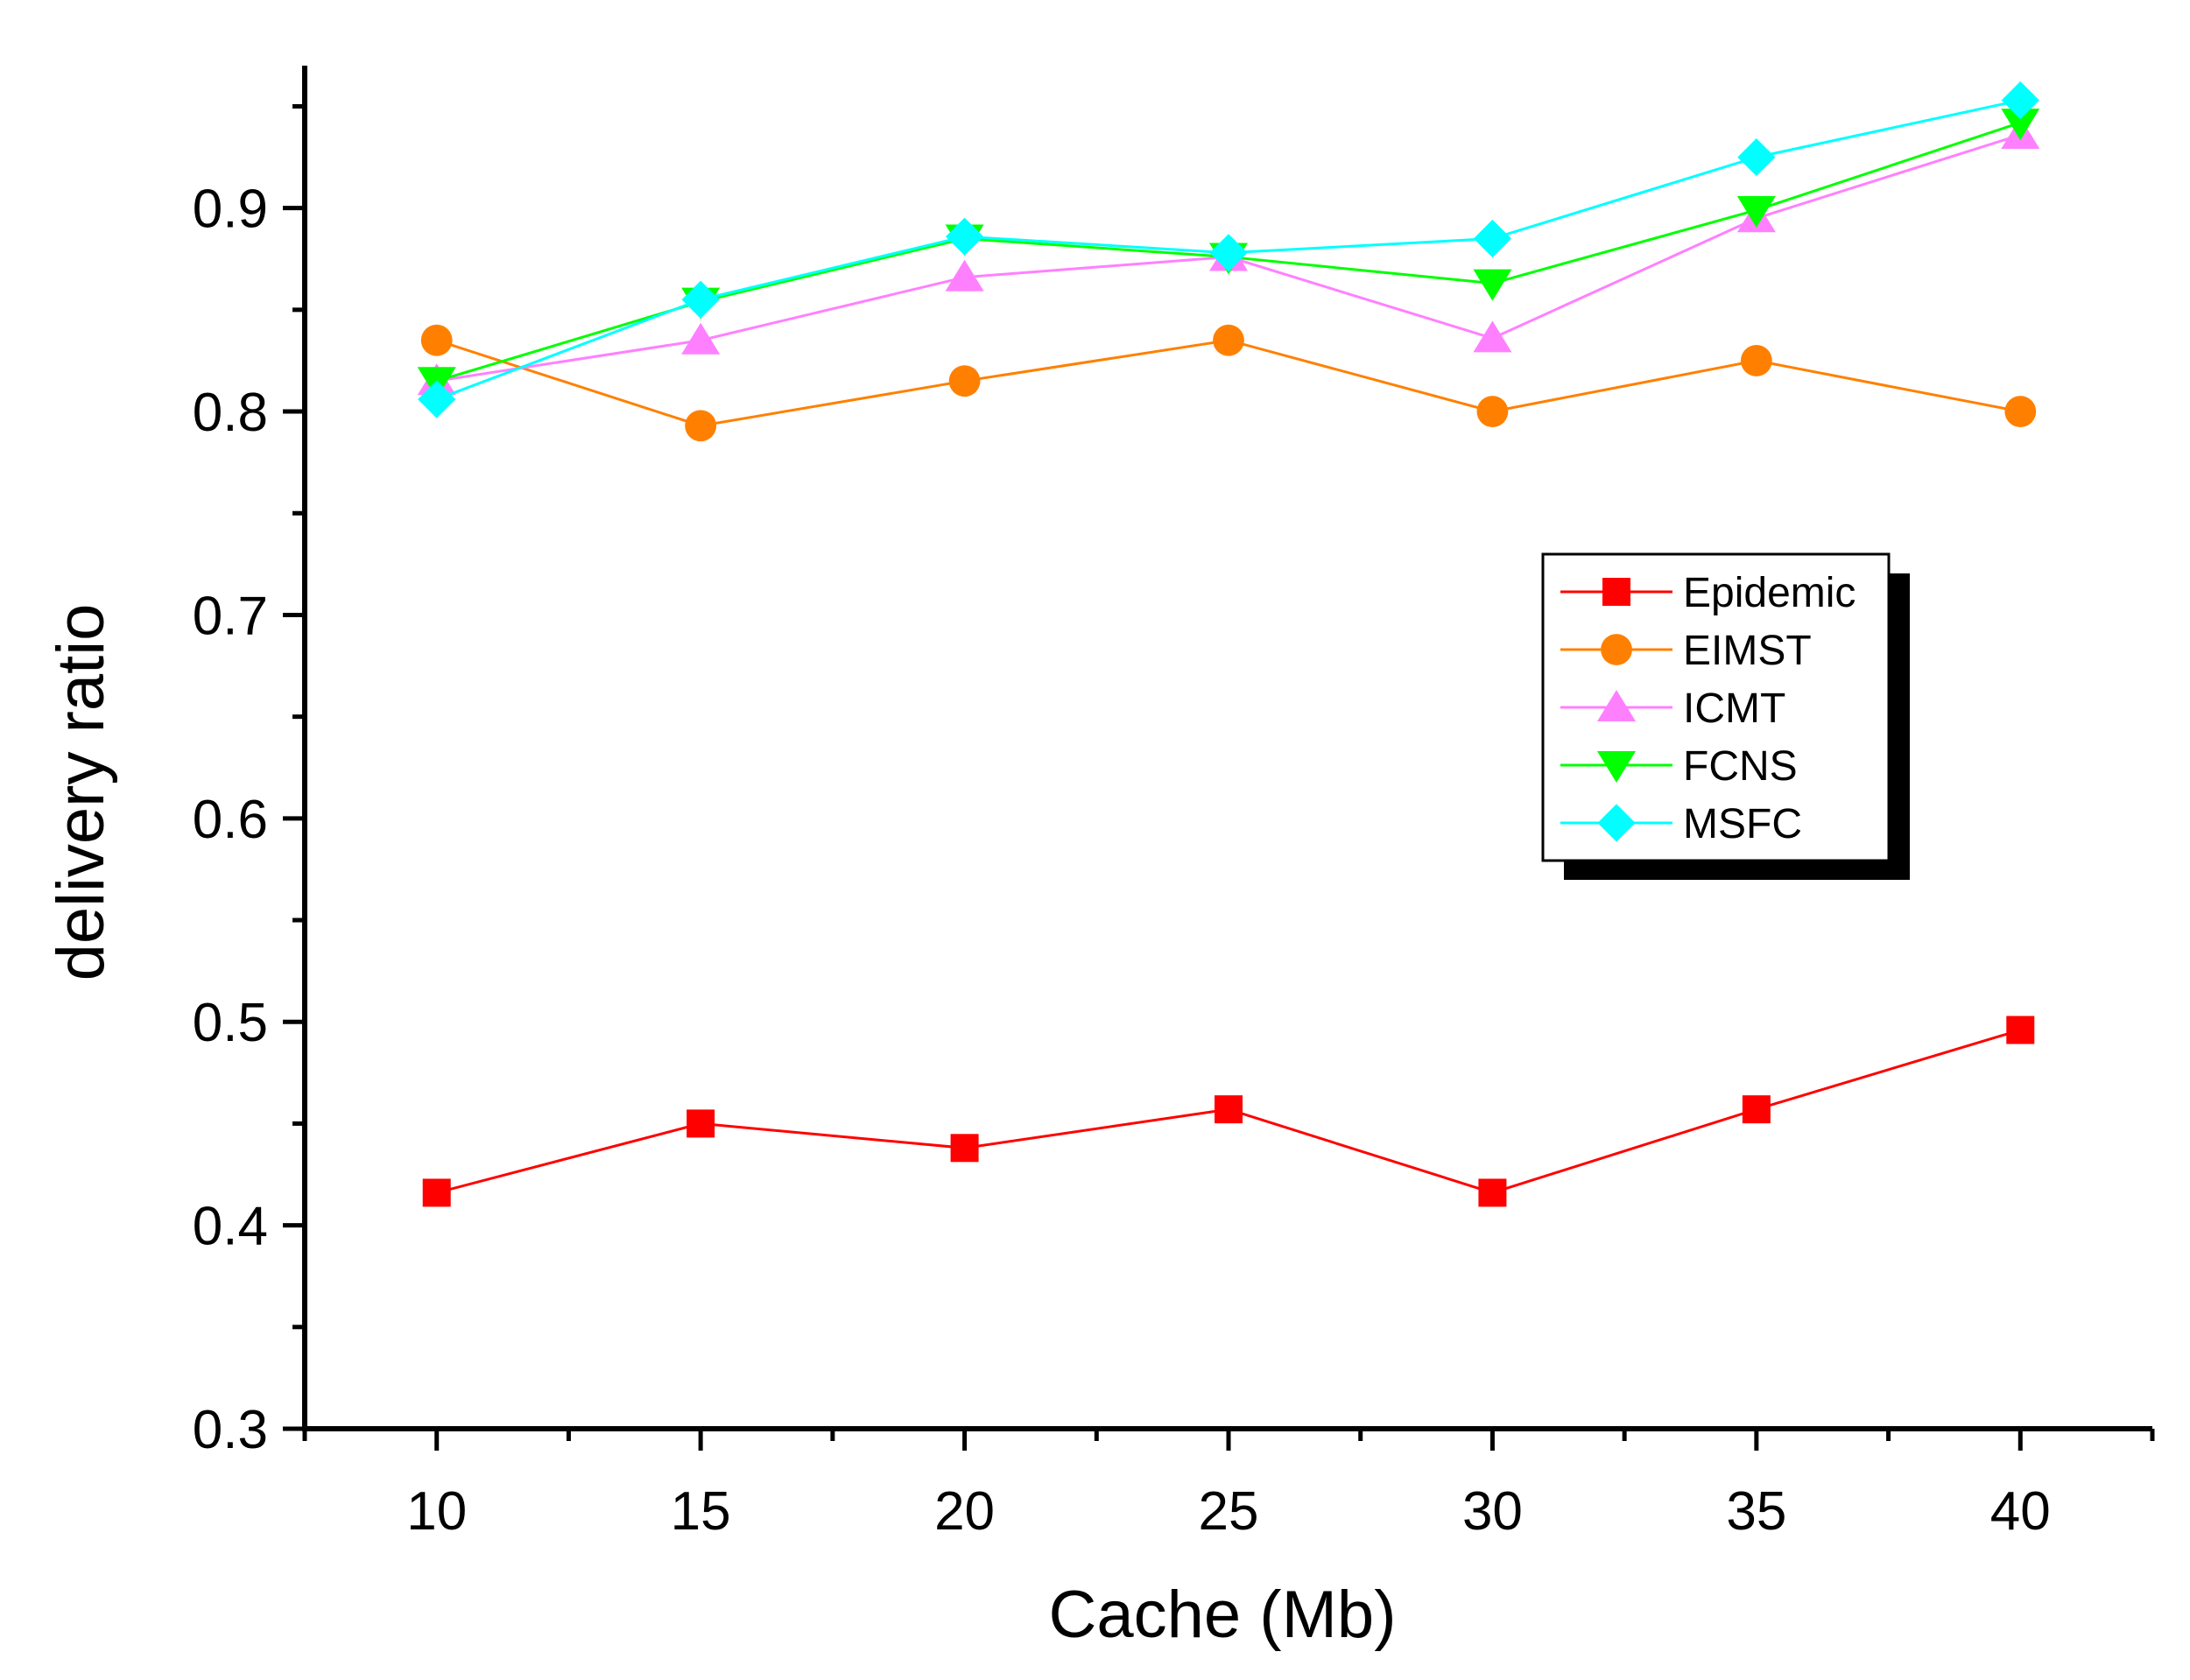 This screenshot has height=1680, width=2190. What do you see at coordinates (81, 792) in the screenshot?
I see `y-axis-title: delivery ratio` at bounding box center [81, 792].